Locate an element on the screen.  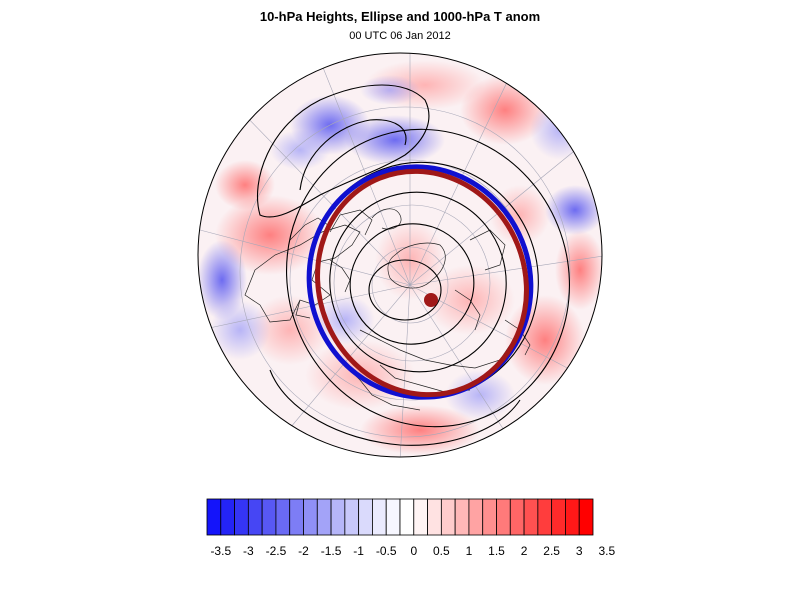
ellipse-red is located at coordinates (422, 283).